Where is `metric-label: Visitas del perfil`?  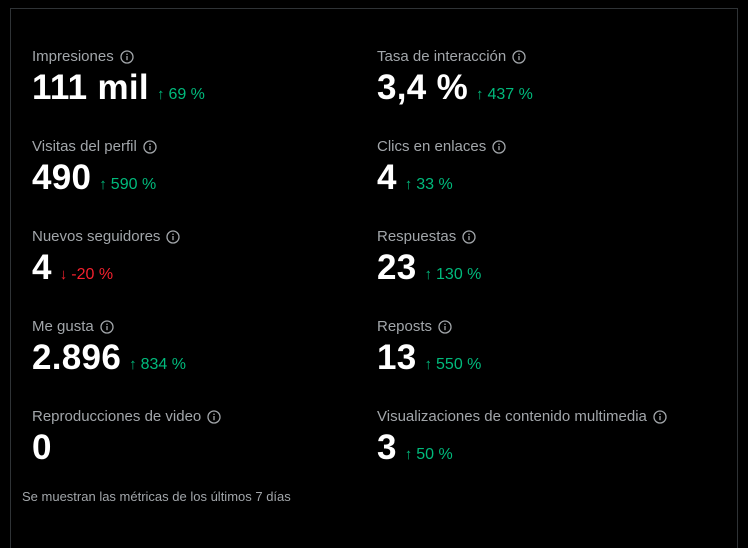 metric-label: Visitas del perfil is located at coordinates (84, 146).